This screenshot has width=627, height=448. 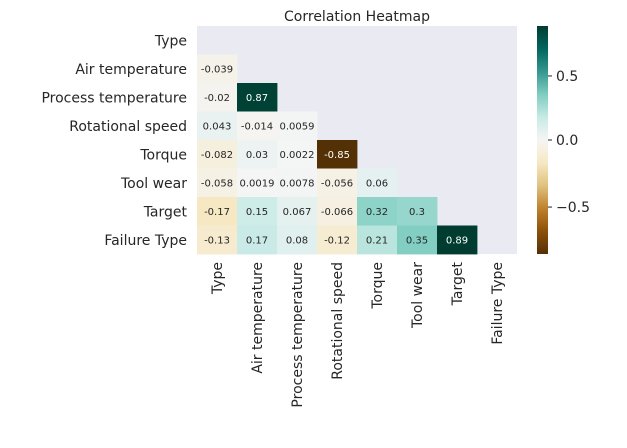 I want to click on y-tick-label: Process temperature, so click(x=114, y=98).